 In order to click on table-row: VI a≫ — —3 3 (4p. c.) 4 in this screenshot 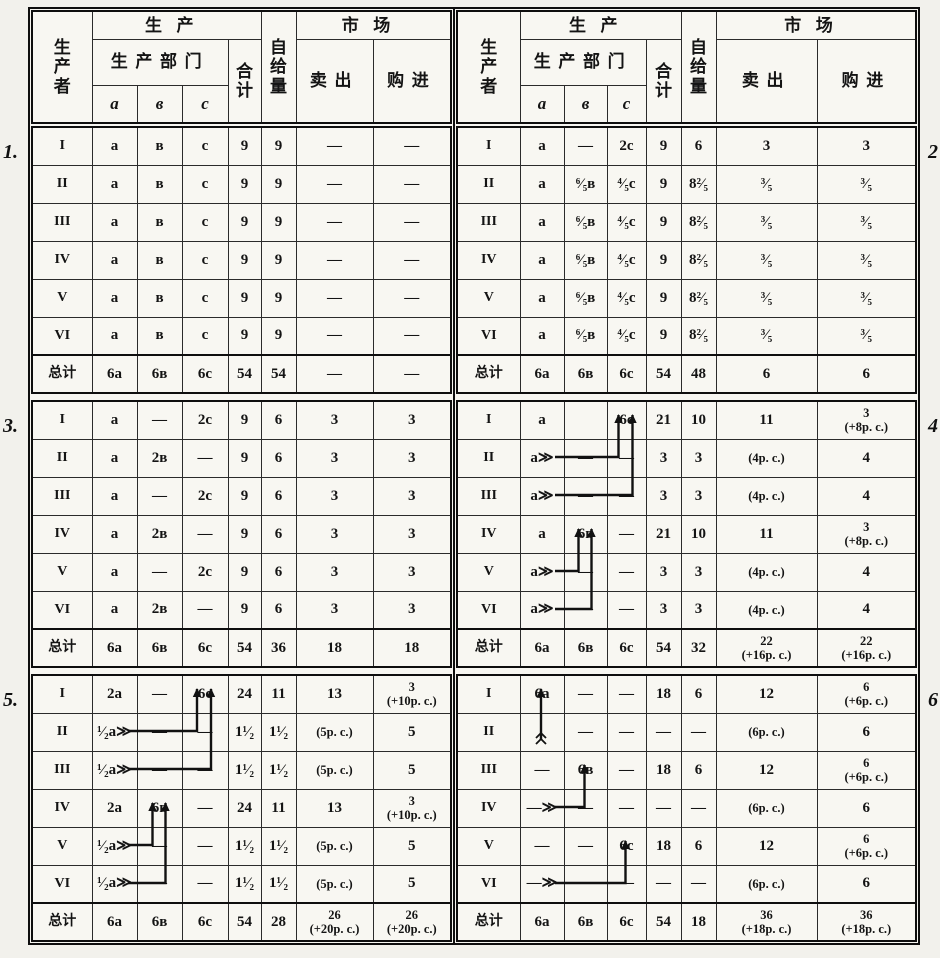, I will do `click(686, 610)`.